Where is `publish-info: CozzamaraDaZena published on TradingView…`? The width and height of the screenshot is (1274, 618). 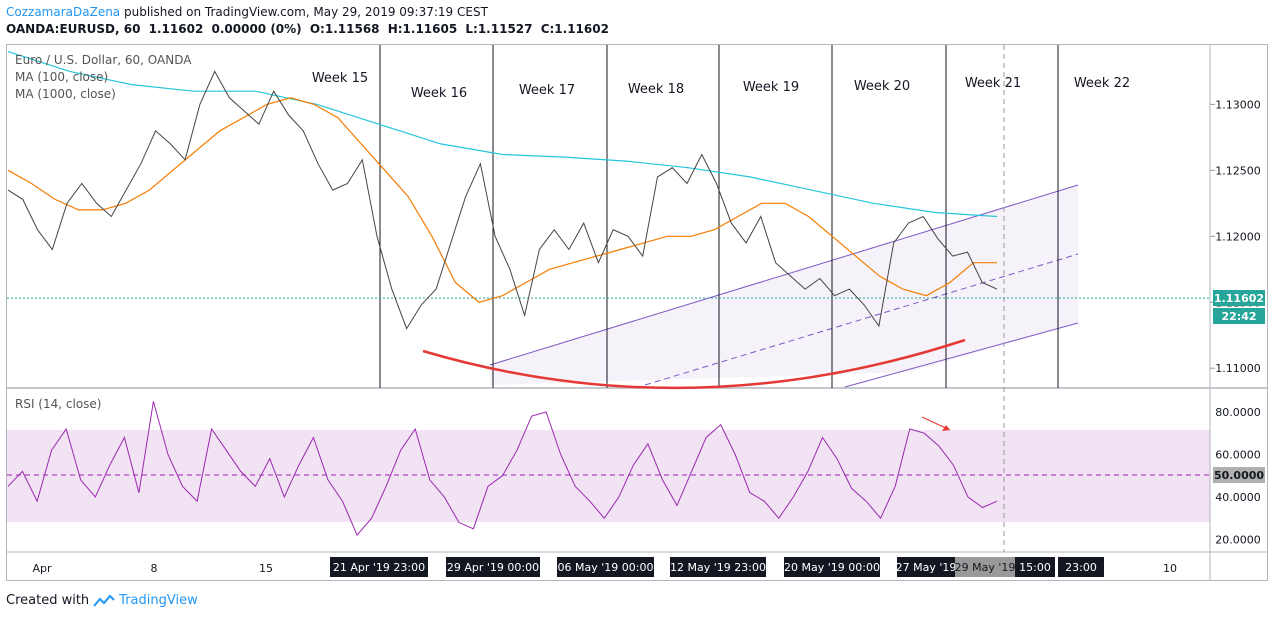
publish-info: CozzamaraDaZena published on TradingView… is located at coordinates (247, 12).